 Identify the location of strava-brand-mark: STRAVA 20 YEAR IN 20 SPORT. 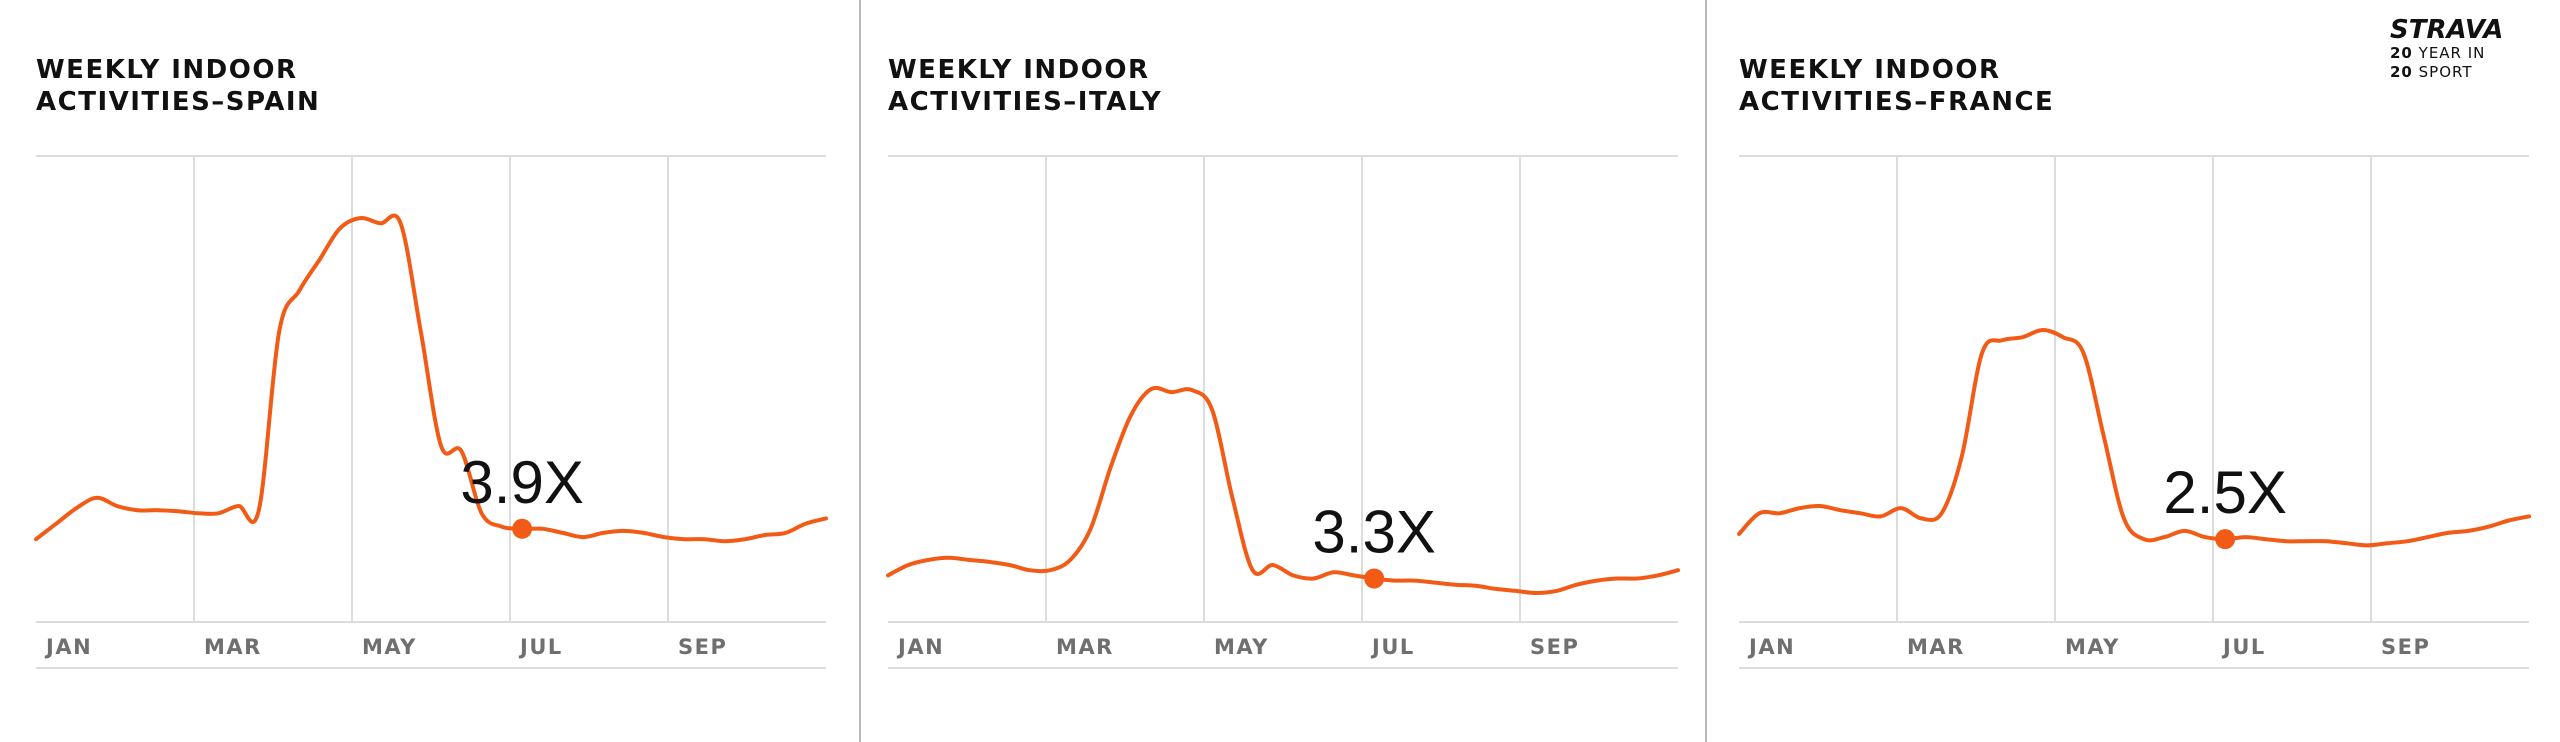
(2446, 49).